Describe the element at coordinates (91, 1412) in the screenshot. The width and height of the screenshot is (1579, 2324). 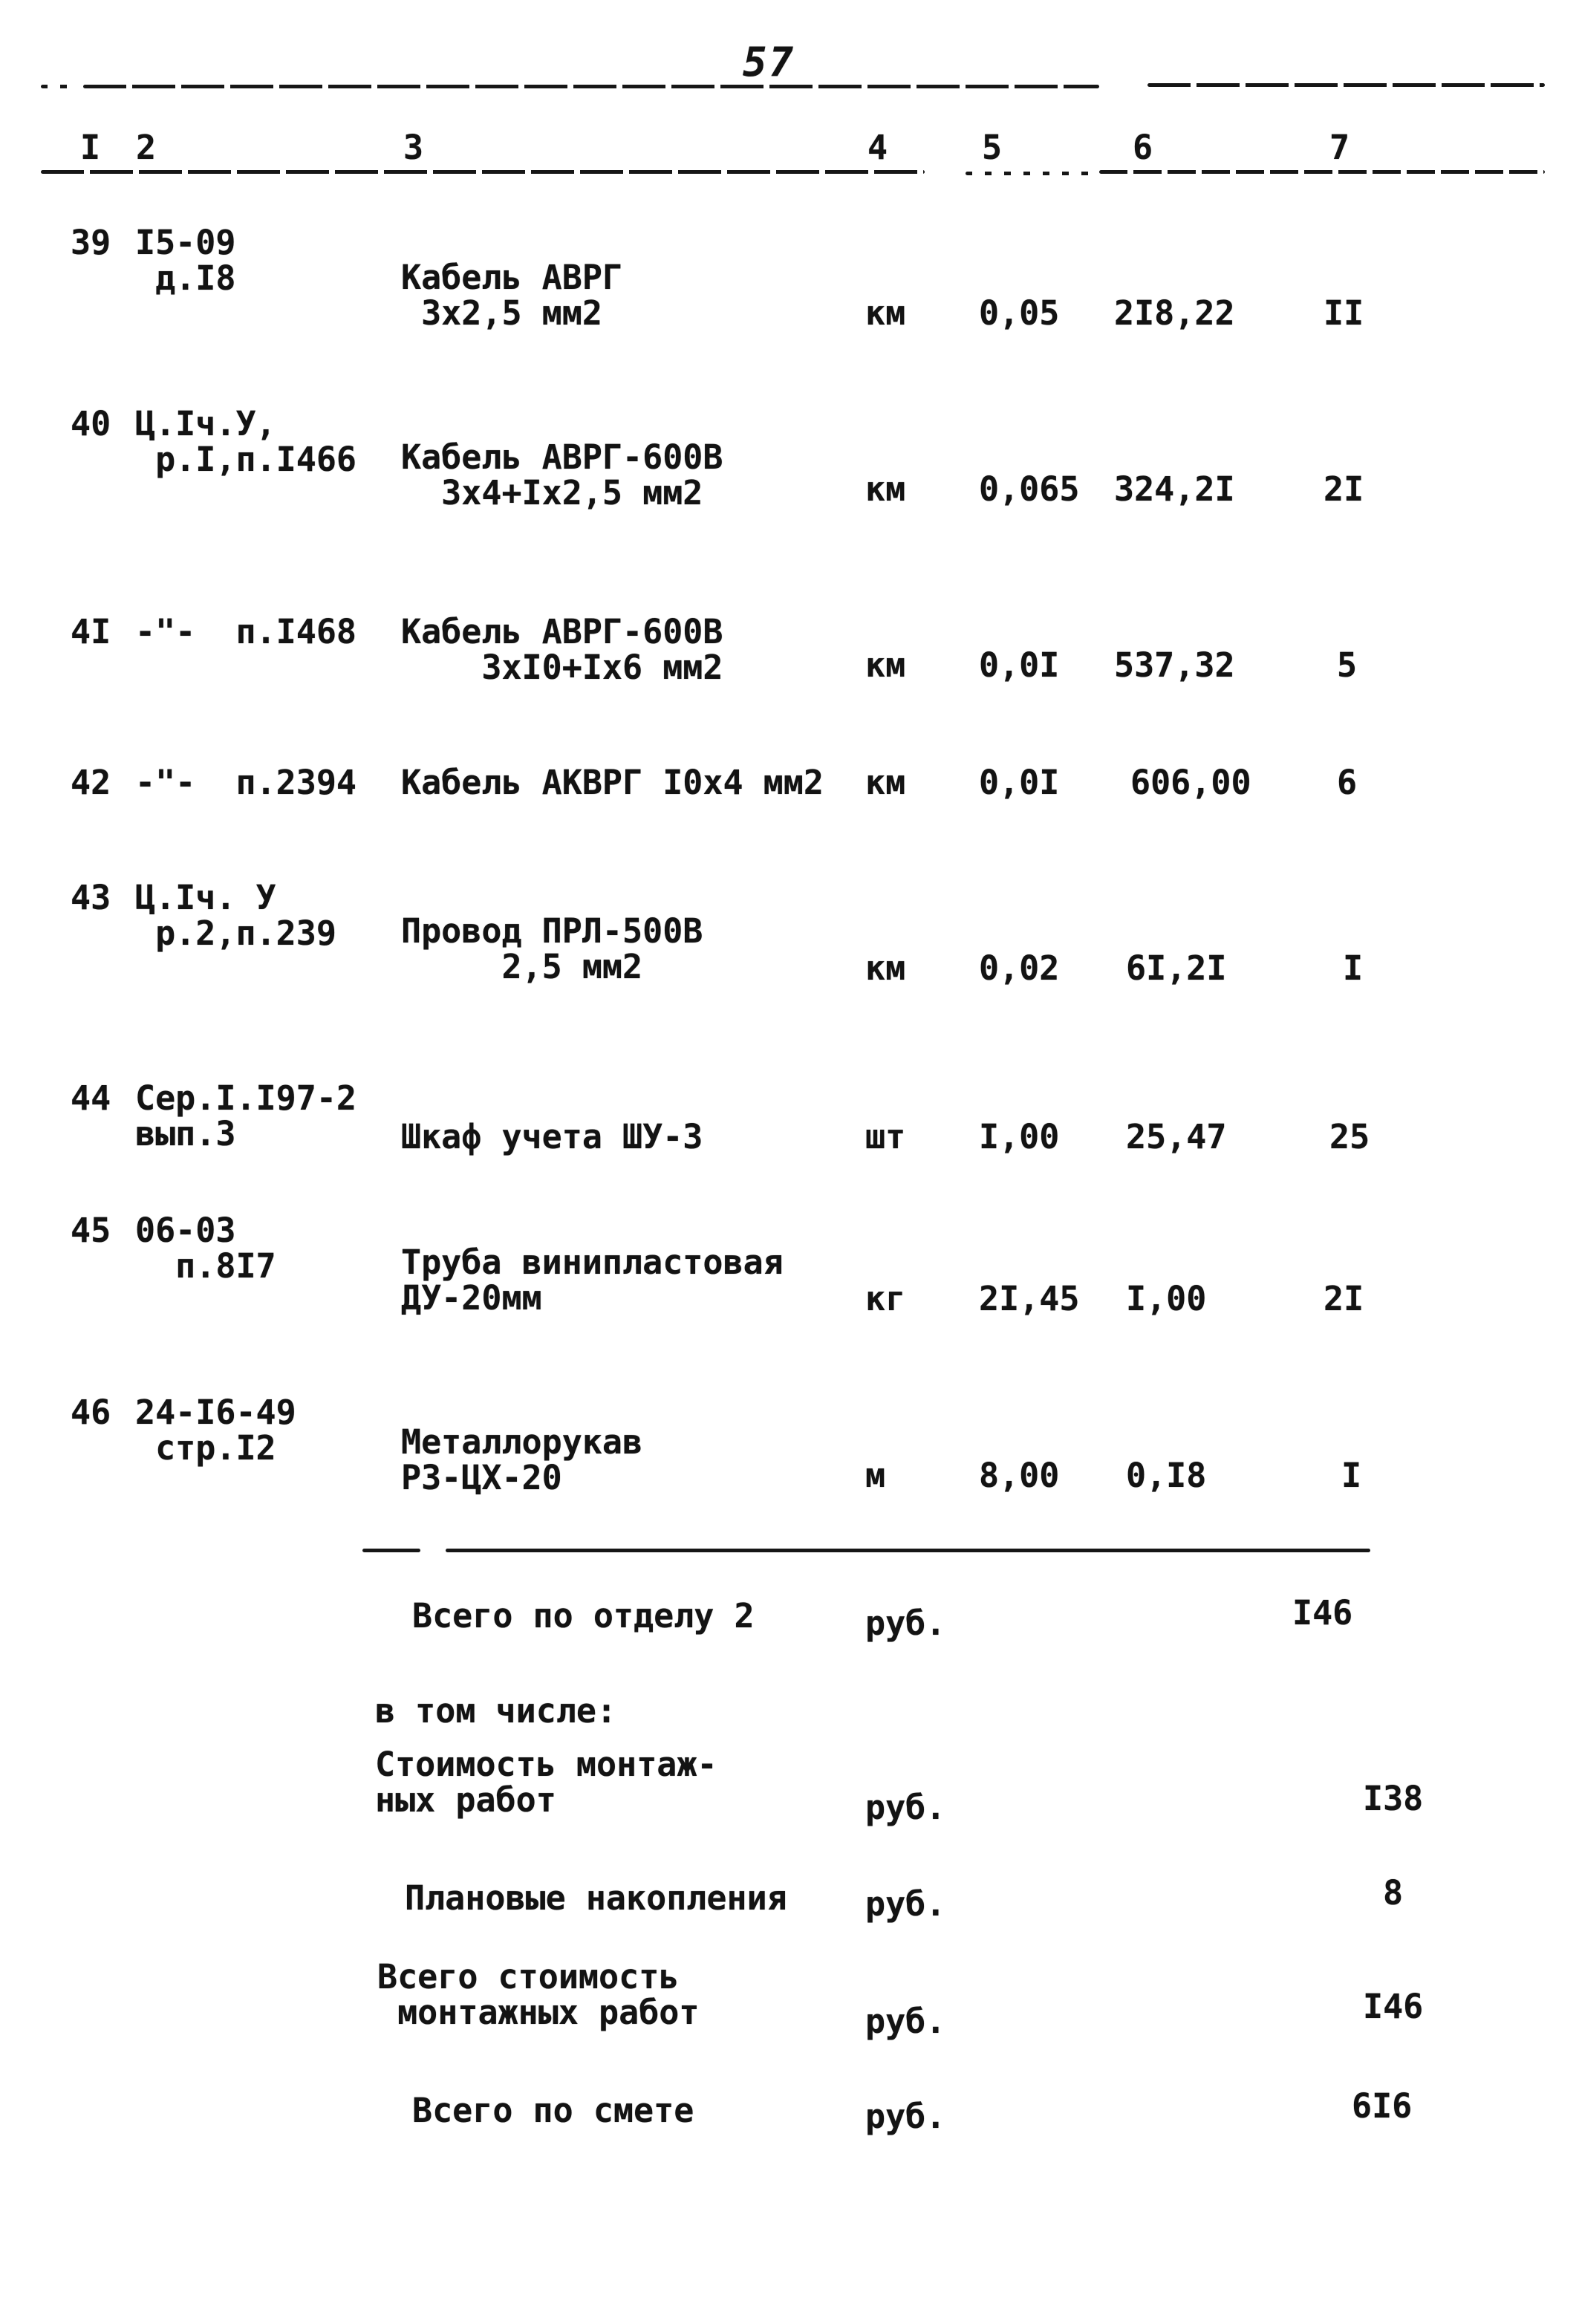
I see `row-number: 46` at that location.